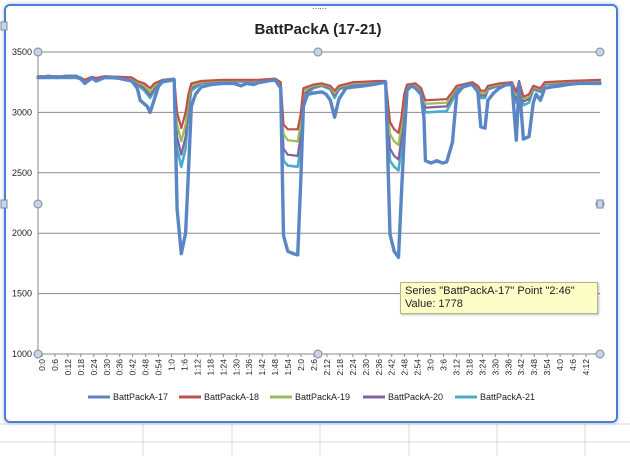 The height and width of the screenshot is (456, 630). Describe the element at coordinates (318, 29) in the screenshot. I see `chart-title: BattPackA (17-21)` at that location.